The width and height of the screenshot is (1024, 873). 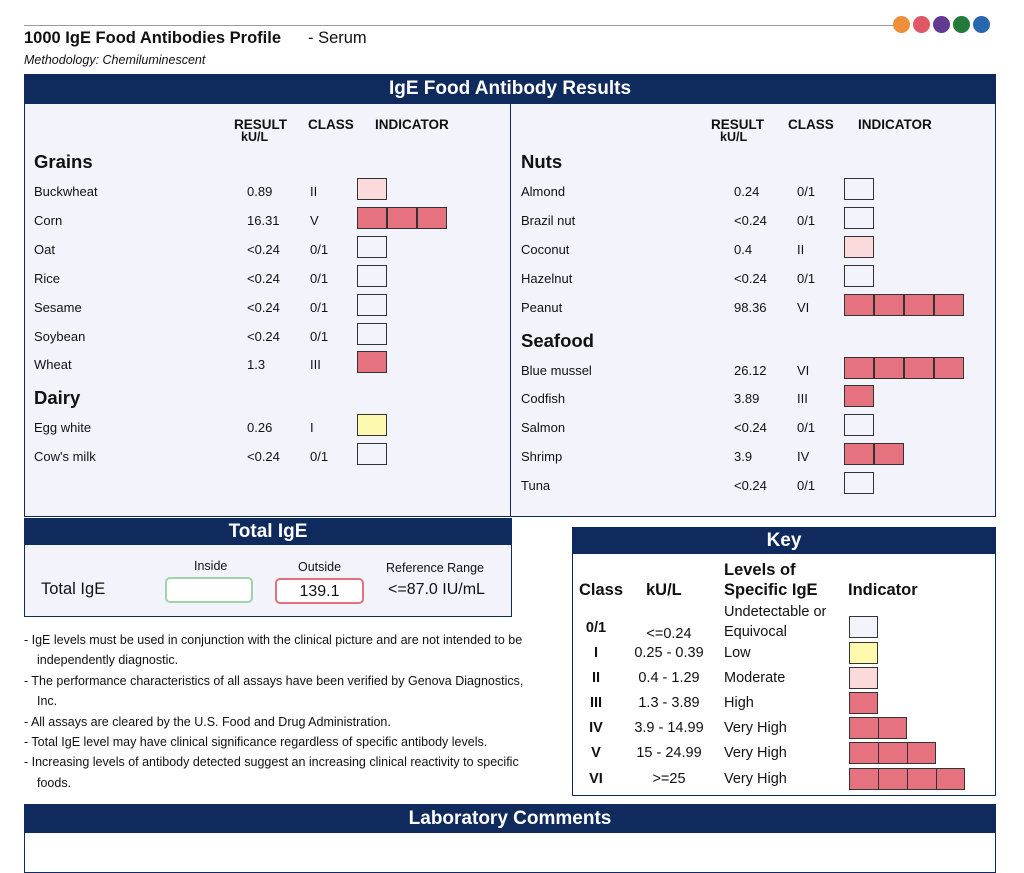 I want to click on food-name: Brazil nut, so click(x=548, y=220).